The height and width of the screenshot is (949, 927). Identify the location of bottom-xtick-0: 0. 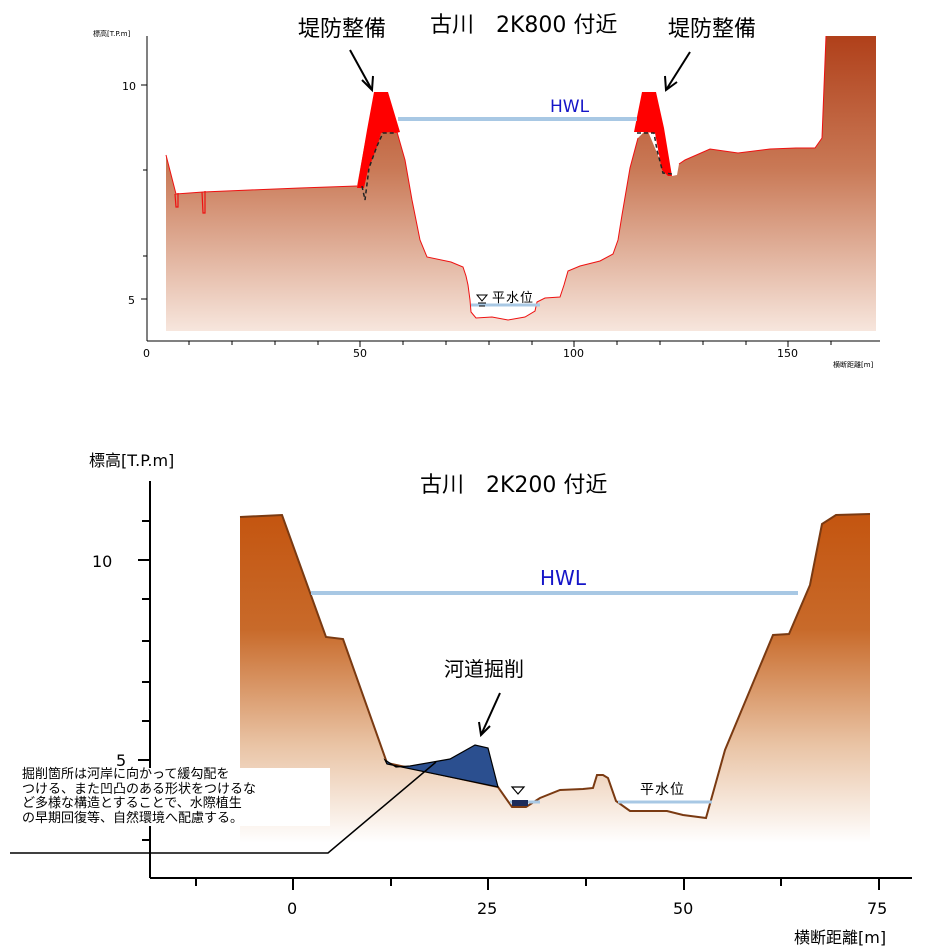
(292, 908).